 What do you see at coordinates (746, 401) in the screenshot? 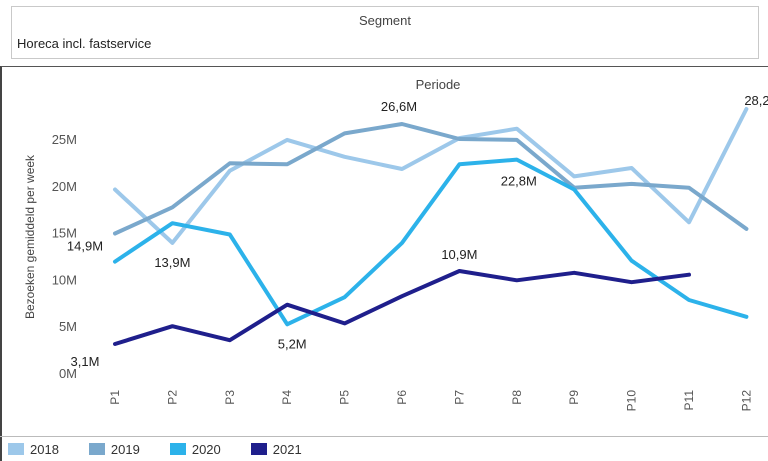
I see `x-tick-label: P12` at bounding box center [746, 401].